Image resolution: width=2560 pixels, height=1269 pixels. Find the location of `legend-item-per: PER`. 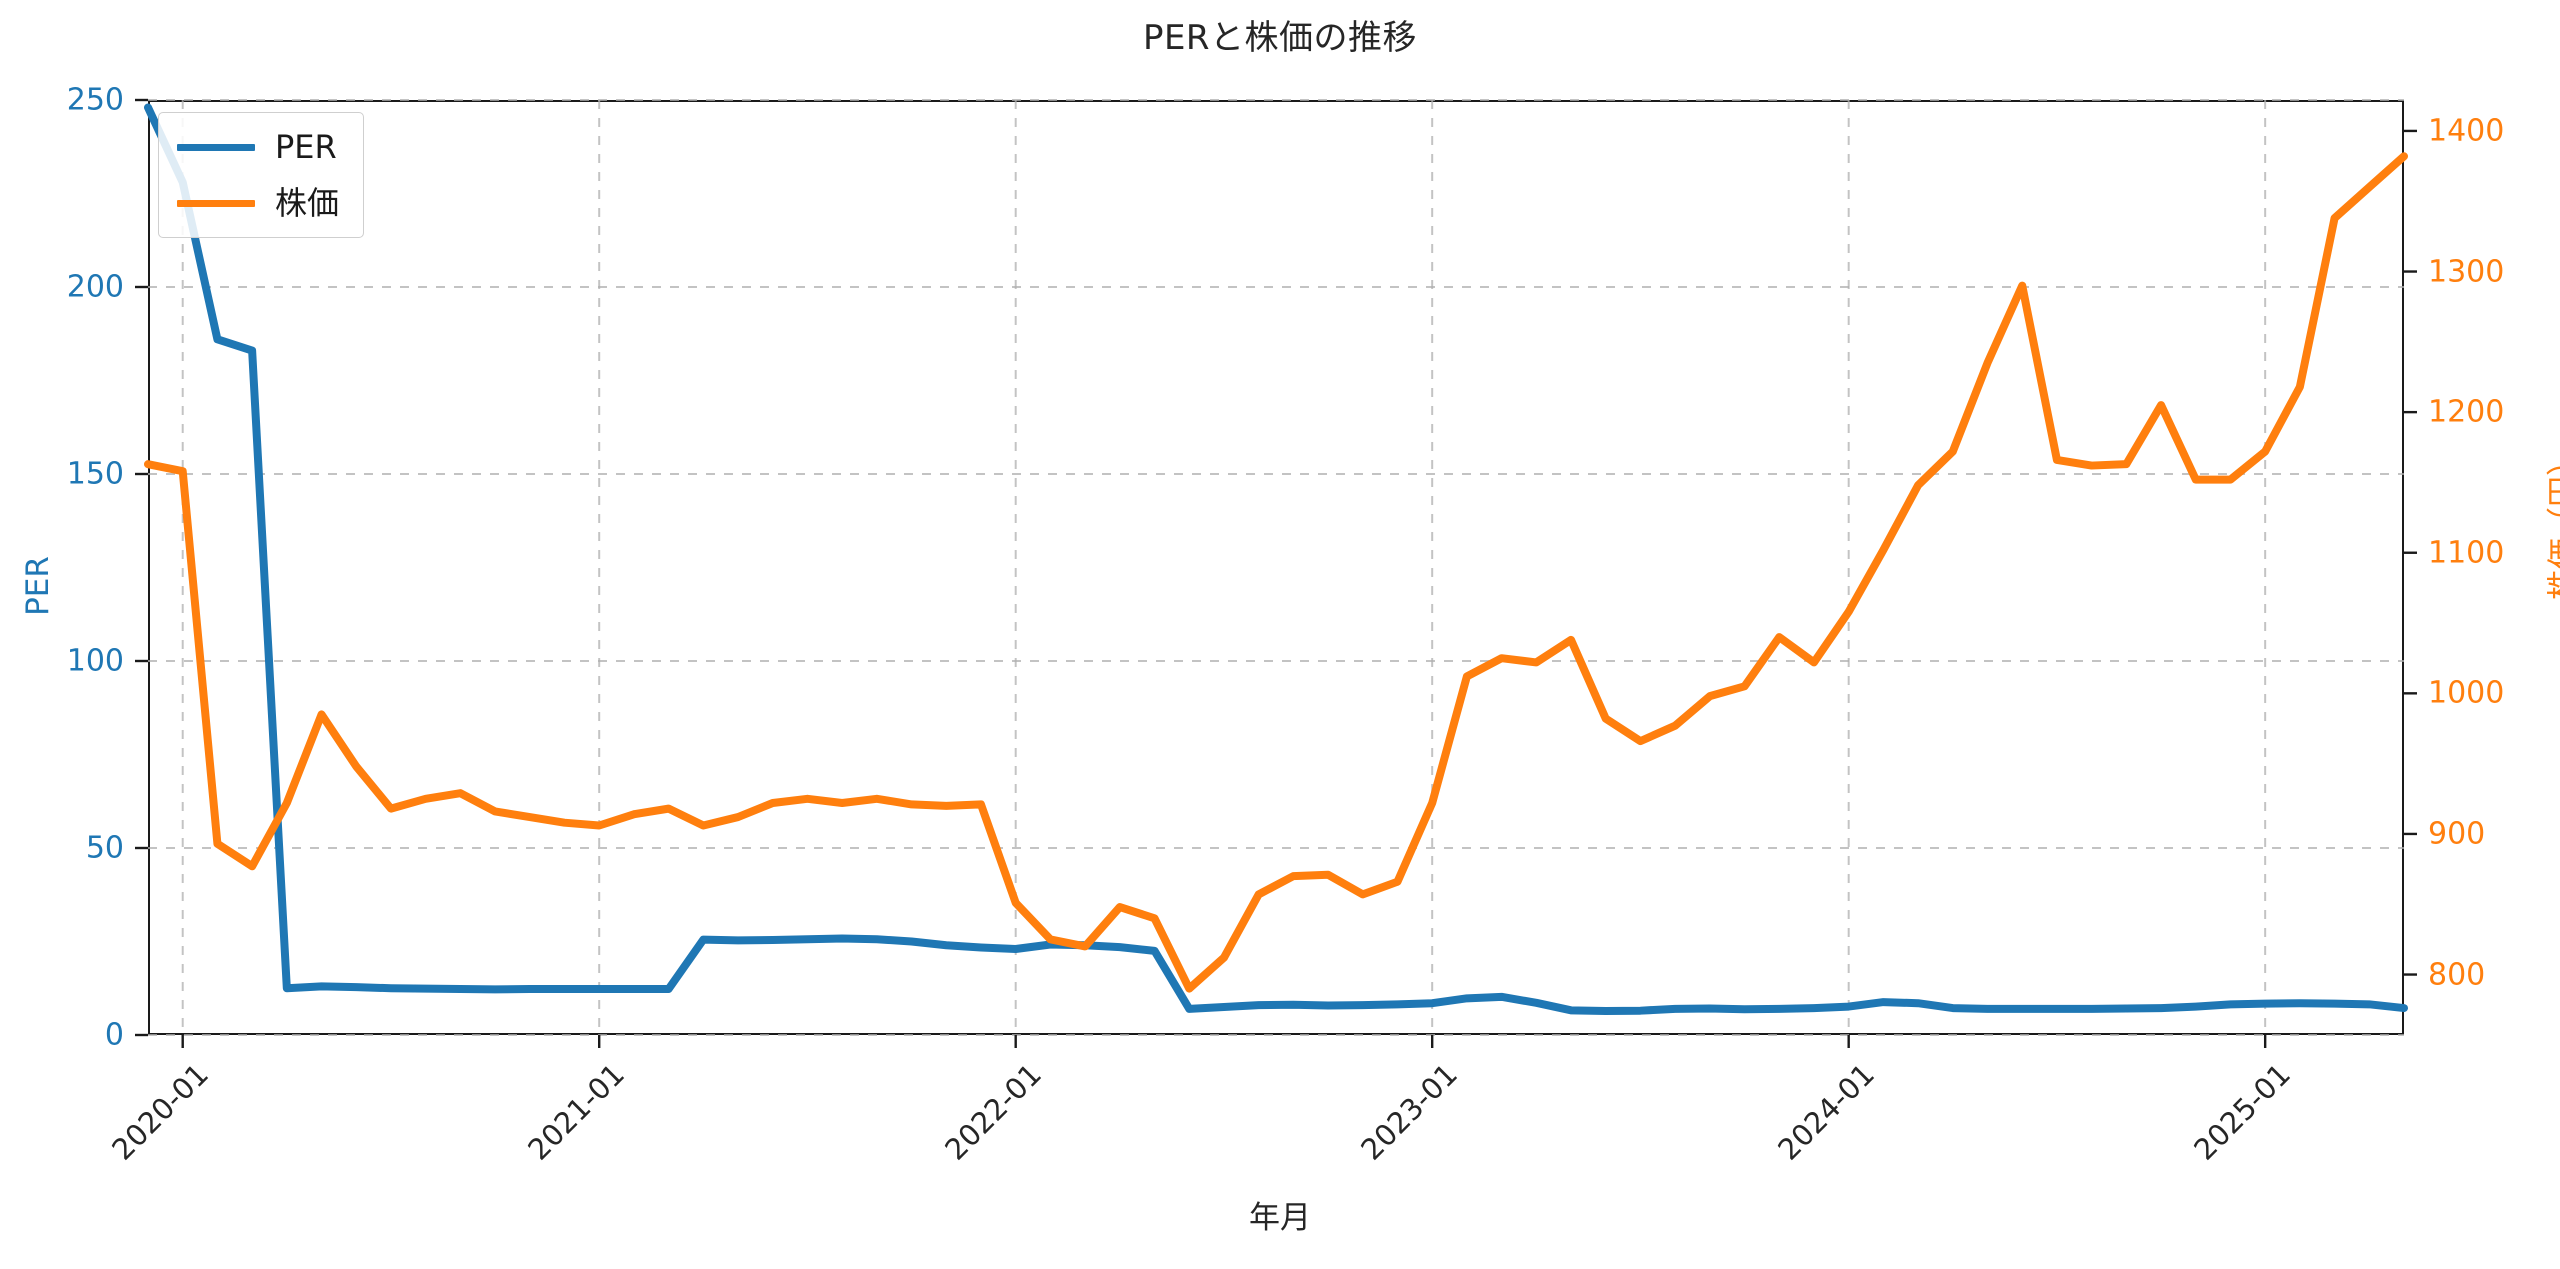

legend-item-per: PER is located at coordinates (258, 147).